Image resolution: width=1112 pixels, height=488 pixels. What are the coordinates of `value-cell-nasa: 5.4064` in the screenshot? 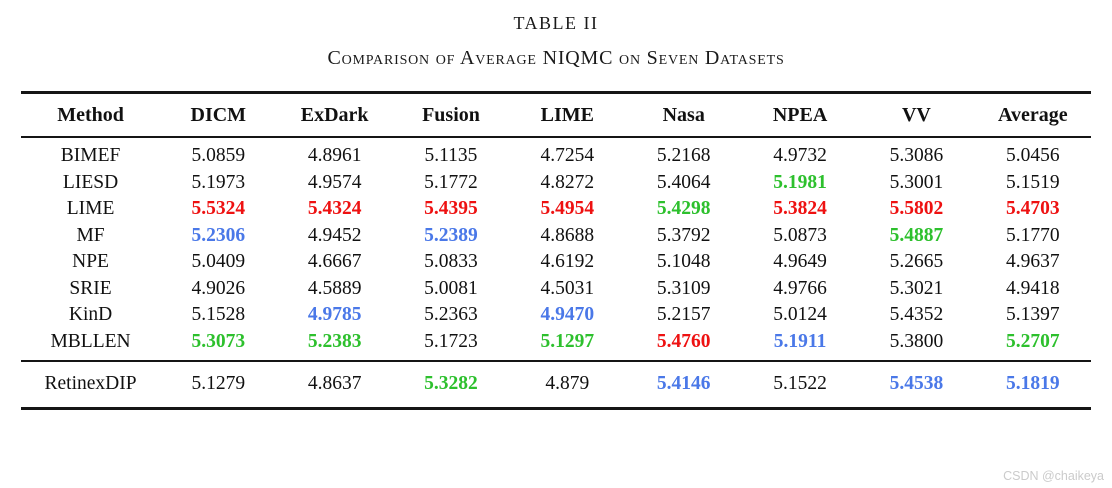 It's located at (683, 182).